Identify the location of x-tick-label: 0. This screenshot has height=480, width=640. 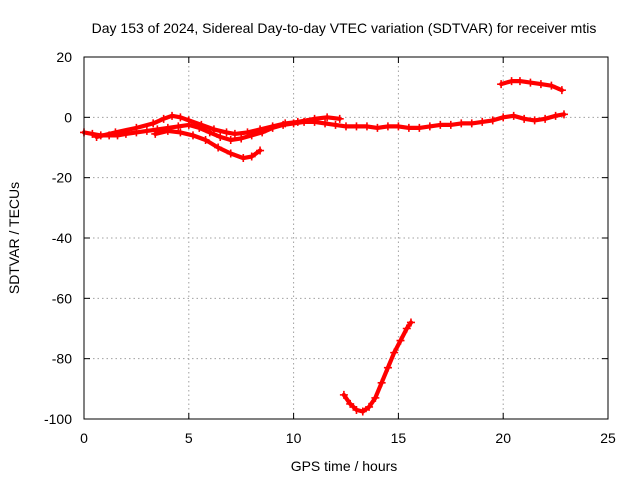
(84, 438).